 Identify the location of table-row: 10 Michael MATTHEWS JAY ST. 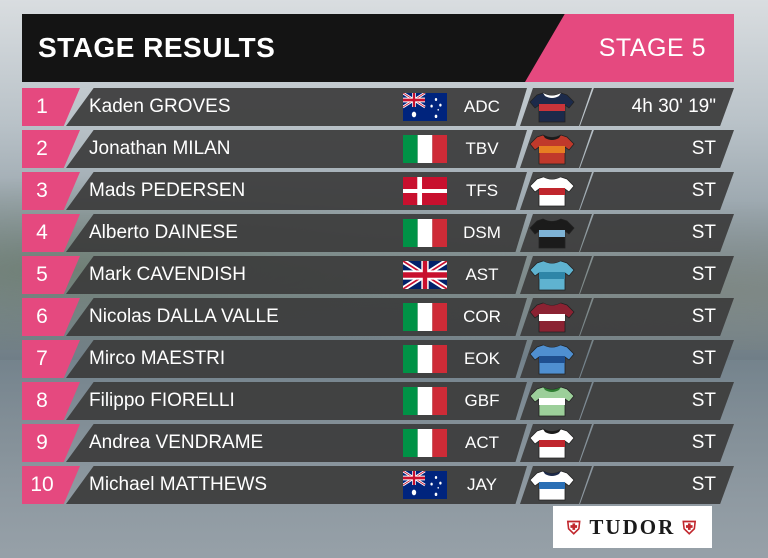
(378, 485).